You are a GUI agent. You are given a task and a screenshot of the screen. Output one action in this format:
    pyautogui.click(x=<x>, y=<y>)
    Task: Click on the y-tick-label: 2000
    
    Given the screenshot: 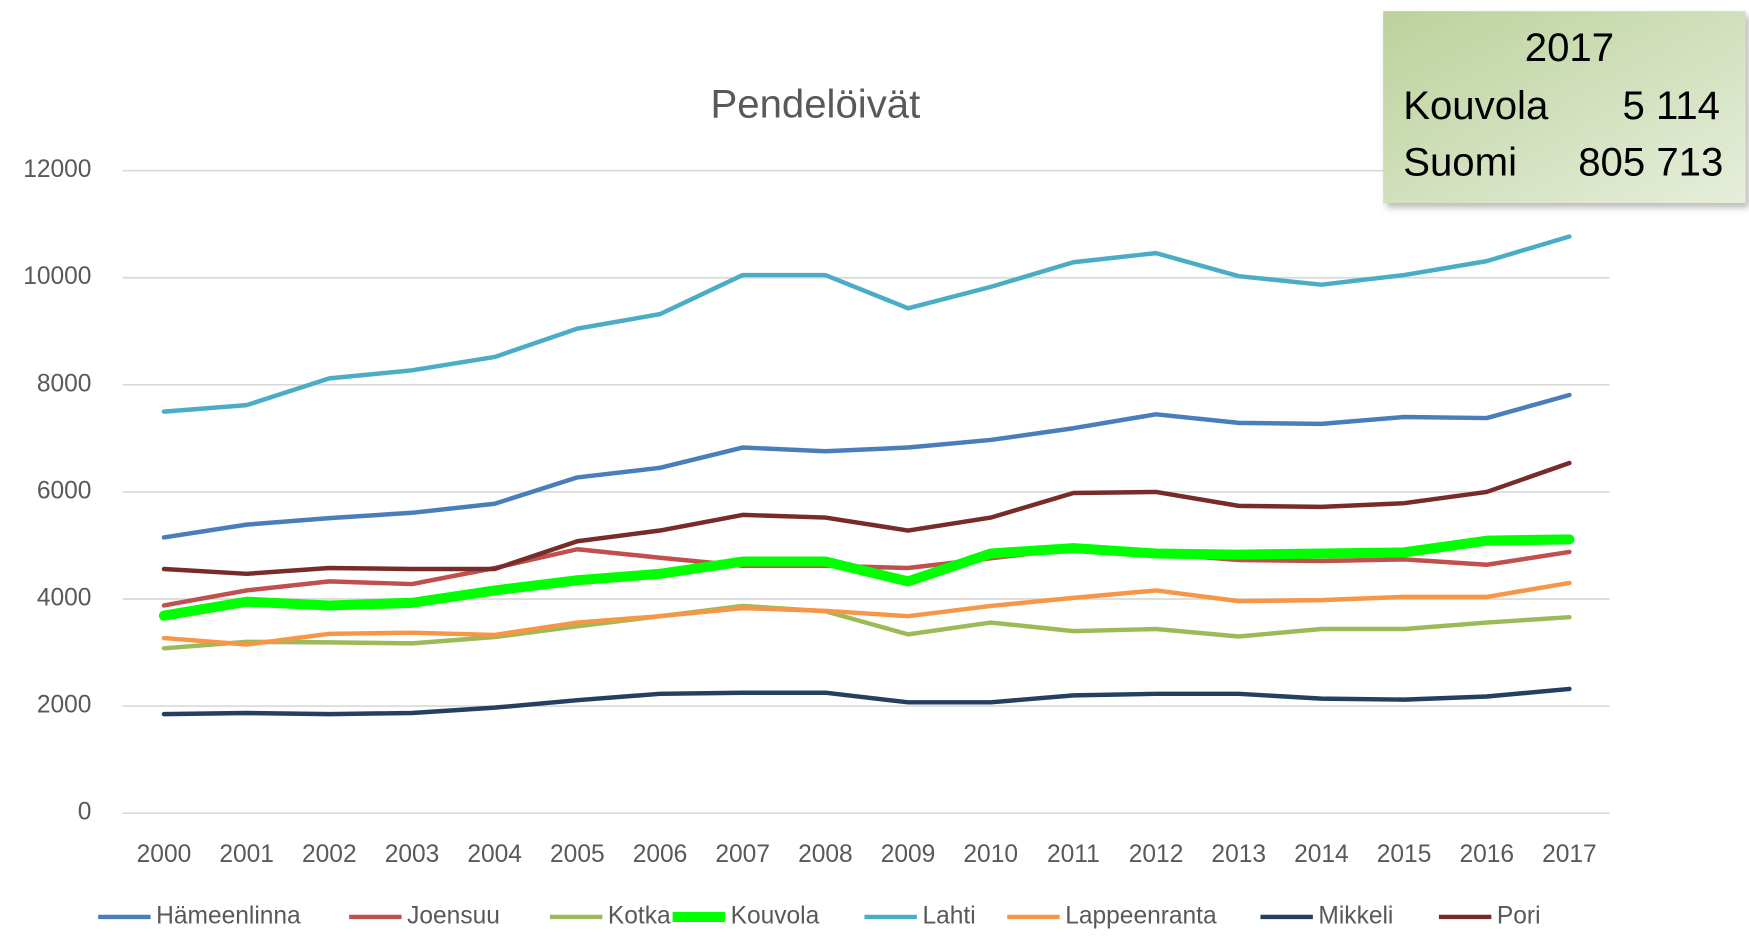 What is the action you would take?
    pyautogui.click(x=64, y=705)
    